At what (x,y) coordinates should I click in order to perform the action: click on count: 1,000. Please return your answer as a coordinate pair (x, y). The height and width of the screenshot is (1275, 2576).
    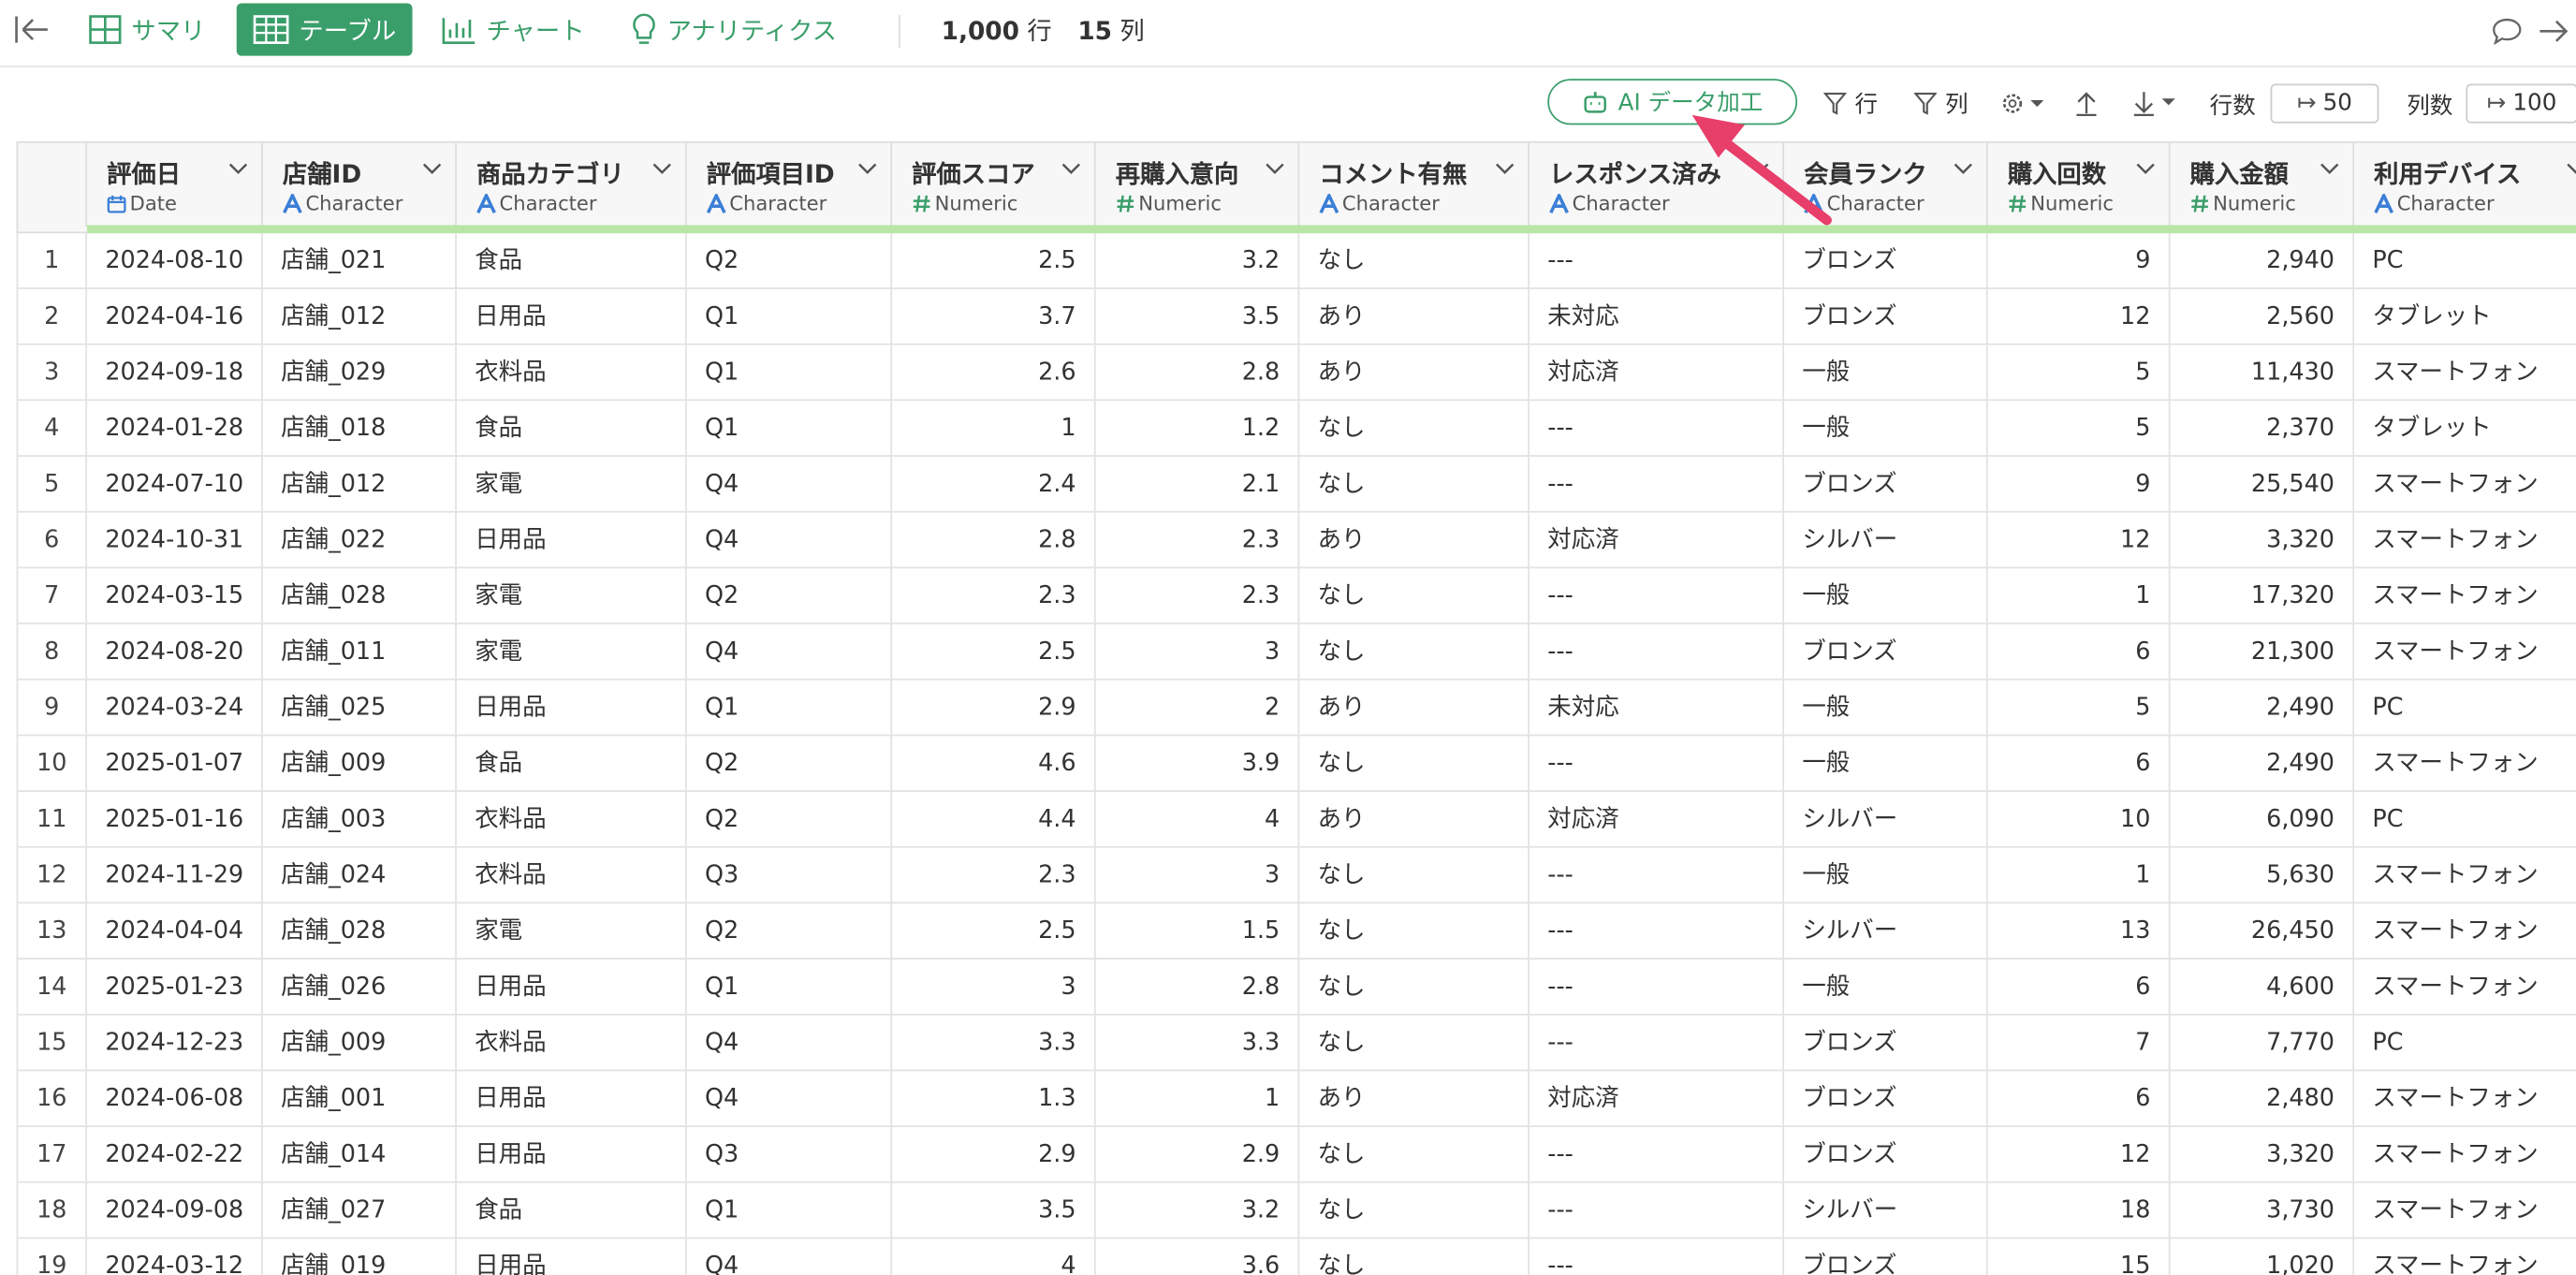
    Looking at the image, I should click on (980, 31).